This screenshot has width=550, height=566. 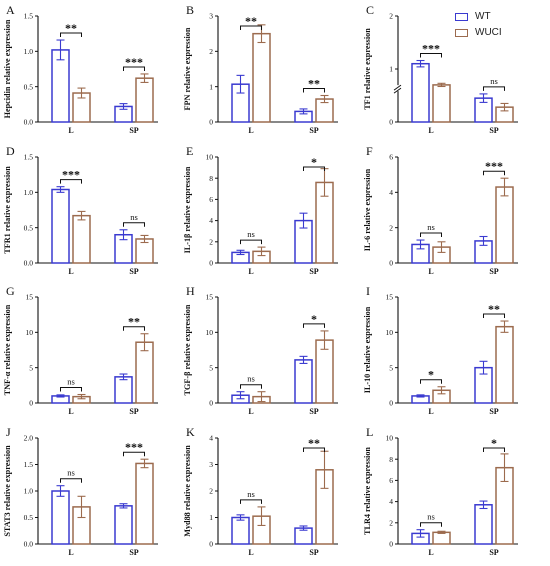 I want to click on y-axis-label-i: IL-10 relative expression, so click(x=367, y=349).